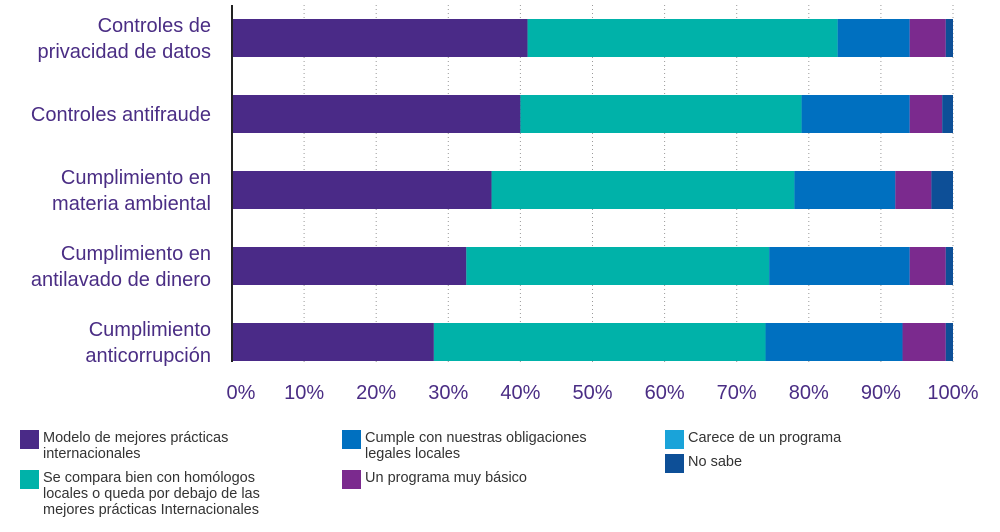  What do you see at coordinates (150, 330) in the screenshot?
I see `category-label: Cumplimiento` at bounding box center [150, 330].